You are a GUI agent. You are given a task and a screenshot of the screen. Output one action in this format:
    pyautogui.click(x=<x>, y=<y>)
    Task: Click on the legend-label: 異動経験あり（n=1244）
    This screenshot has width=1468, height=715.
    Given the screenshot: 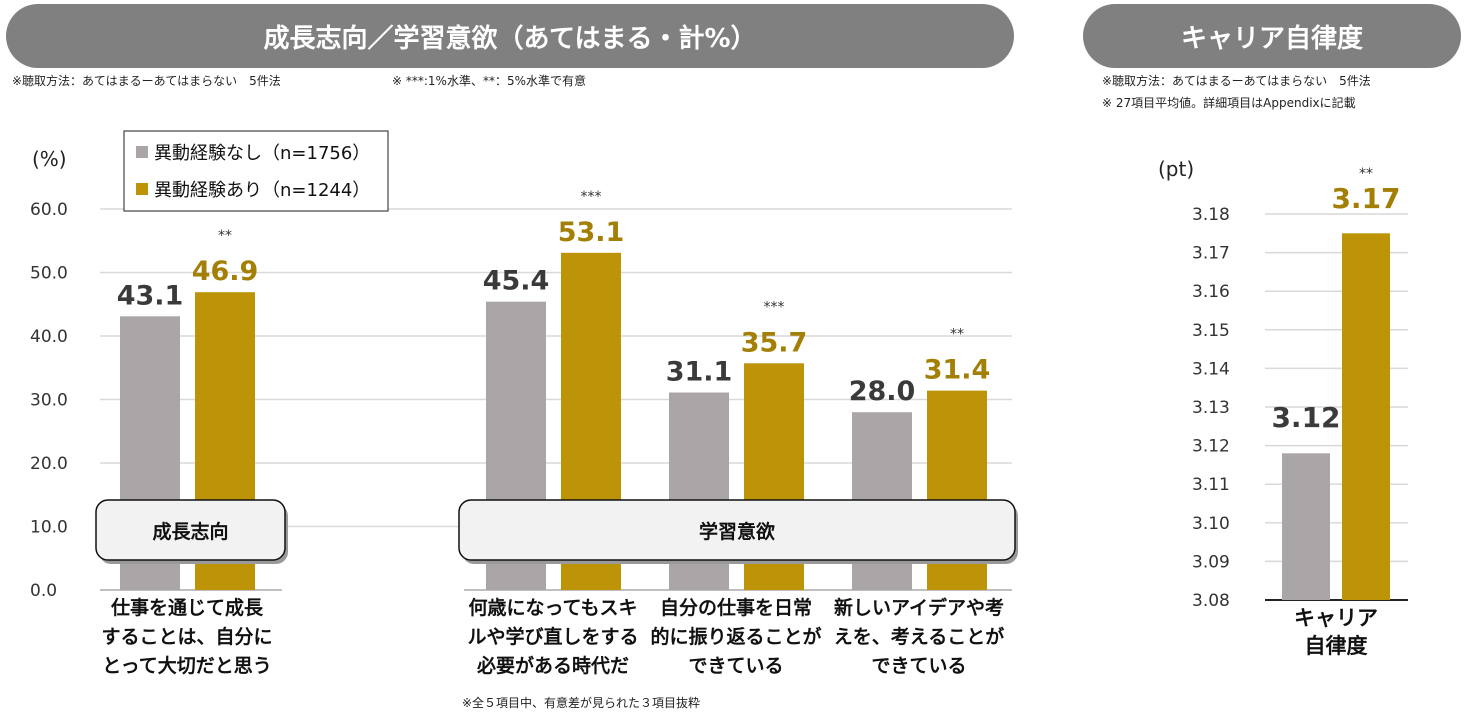 What is the action you would take?
    pyautogui.click(x=262, y=190)
    